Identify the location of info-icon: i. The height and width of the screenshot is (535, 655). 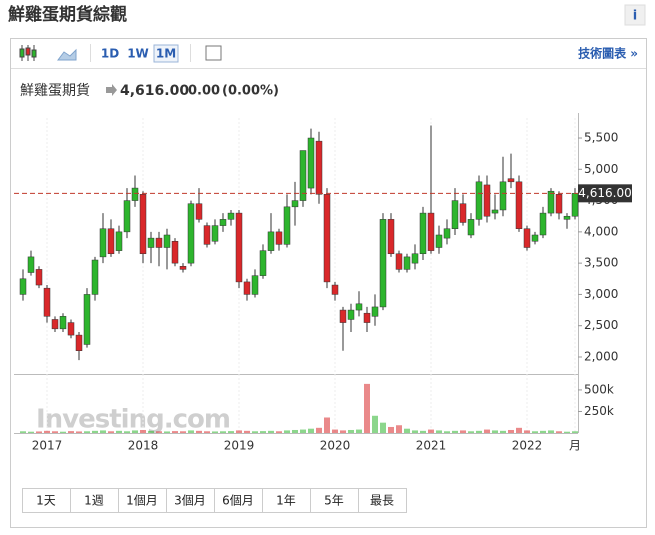
(635, 16).